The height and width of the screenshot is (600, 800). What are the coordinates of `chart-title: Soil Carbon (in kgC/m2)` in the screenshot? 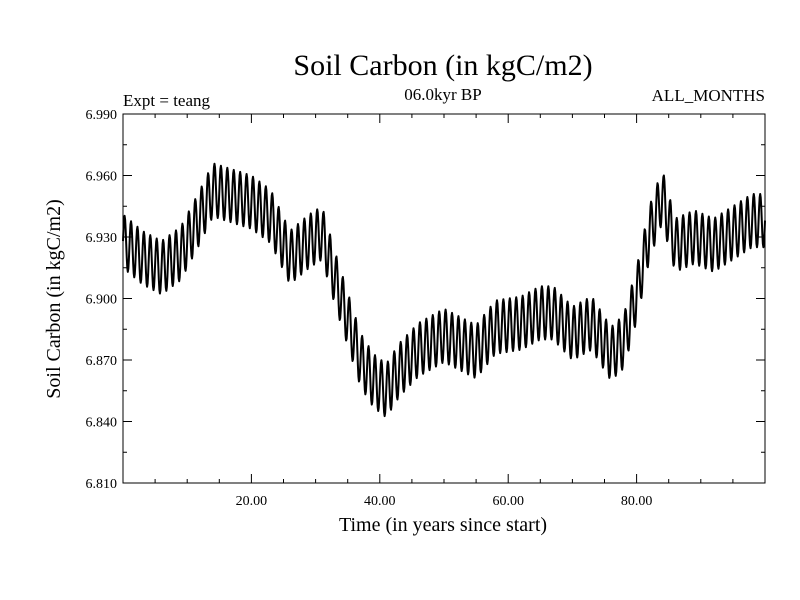 It's located at (442, 65).